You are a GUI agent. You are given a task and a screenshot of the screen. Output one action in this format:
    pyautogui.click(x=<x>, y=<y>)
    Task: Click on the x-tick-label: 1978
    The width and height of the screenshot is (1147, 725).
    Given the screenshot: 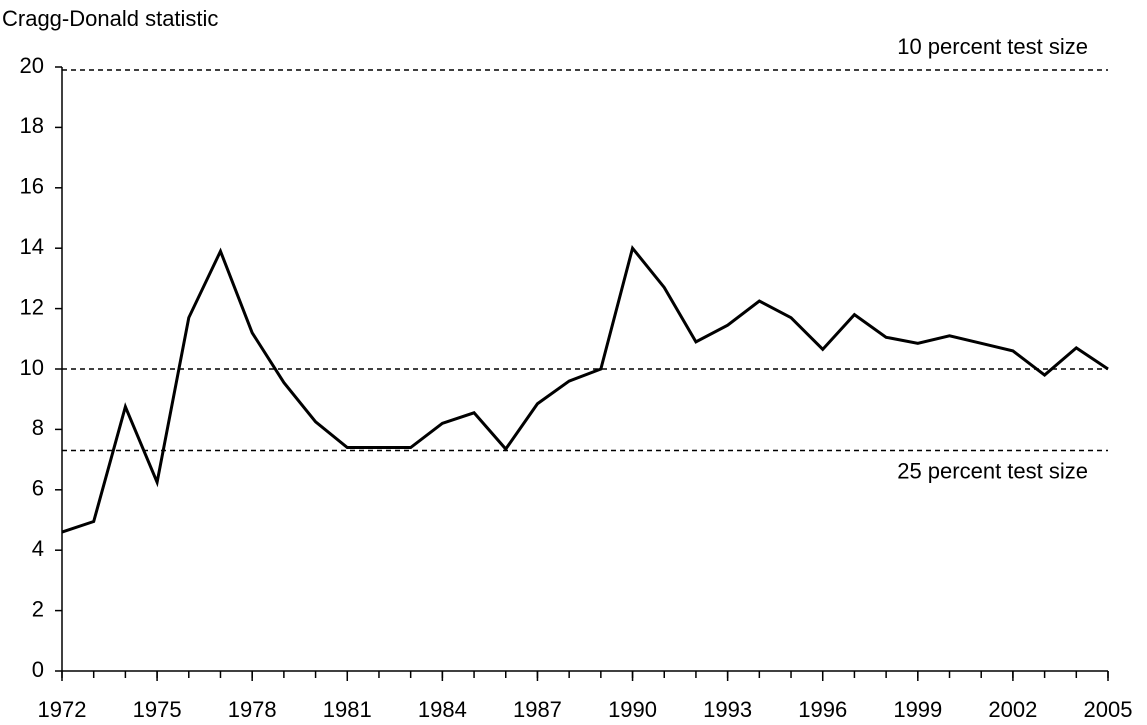 What is the action you would take?
    pyautogui.click(x=252, y=709)
    